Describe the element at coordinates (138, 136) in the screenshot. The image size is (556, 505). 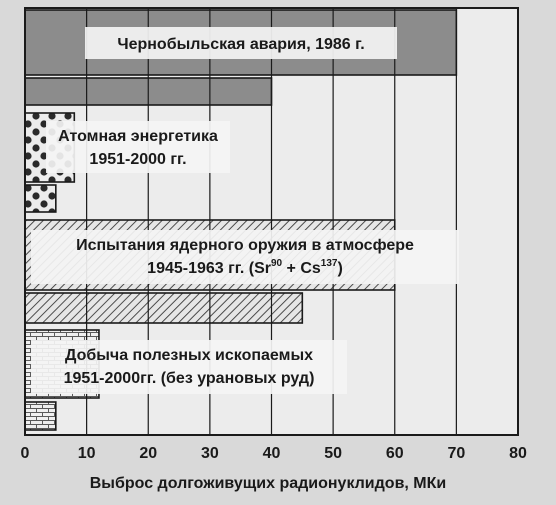
I see `annotation-line-1-0: Атомная энергетика` at that location.